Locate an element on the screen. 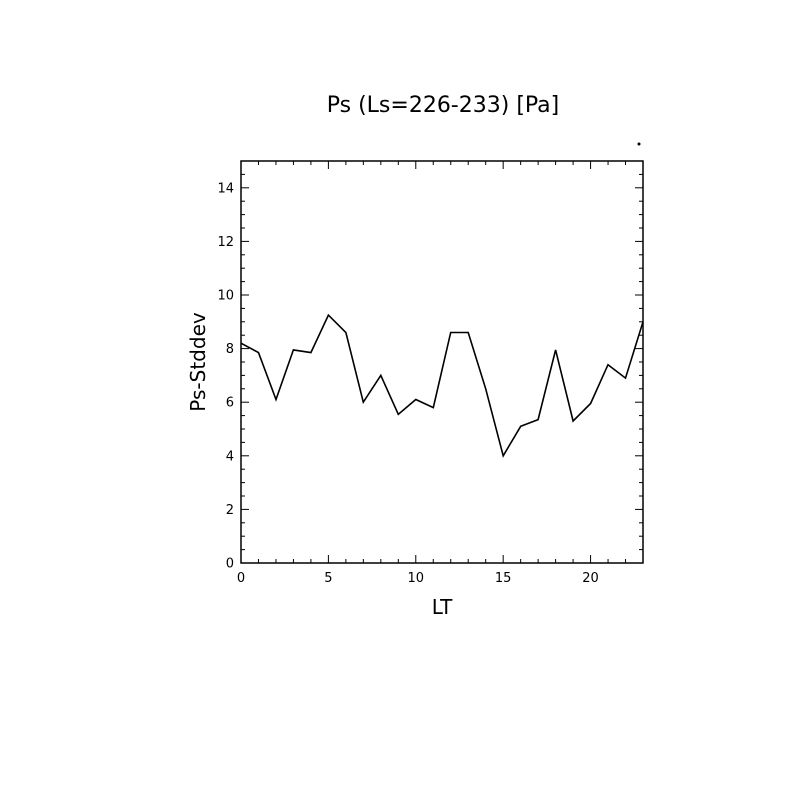  y-tick-label: 8 is located at coordinates (230, 349).